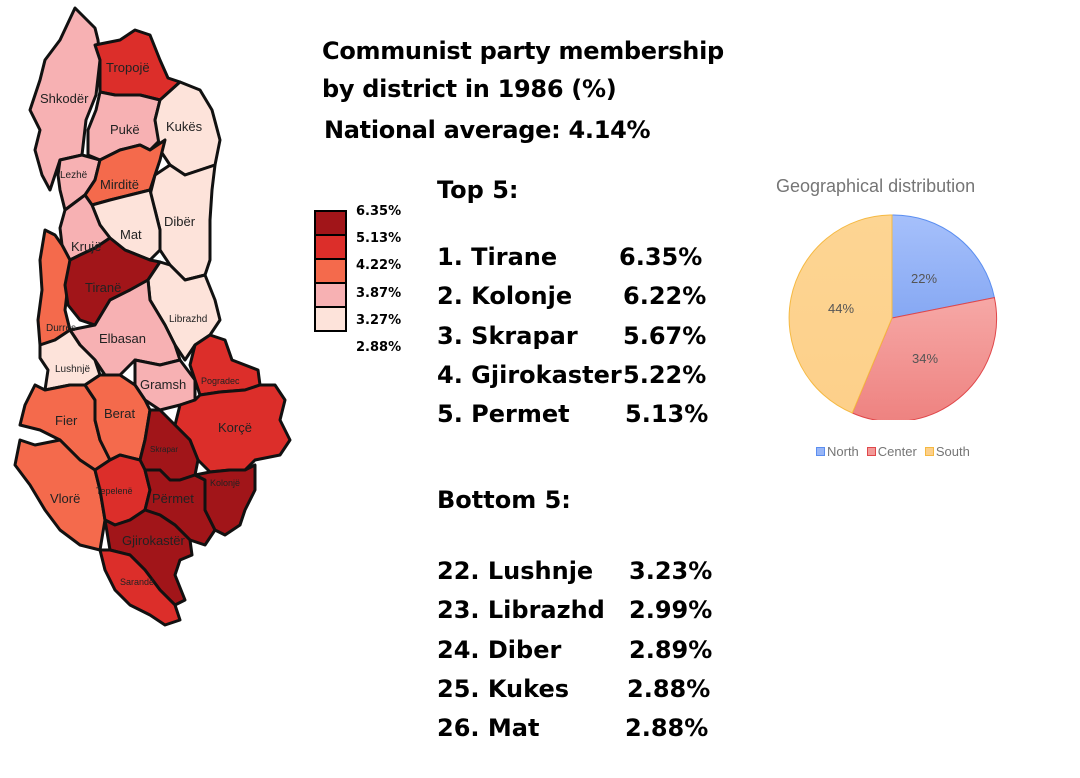 The image size is (1080, 778). Describe the element at coordinates (119, 413) in the screenshot. I see `label-berat: Berat` at that location.